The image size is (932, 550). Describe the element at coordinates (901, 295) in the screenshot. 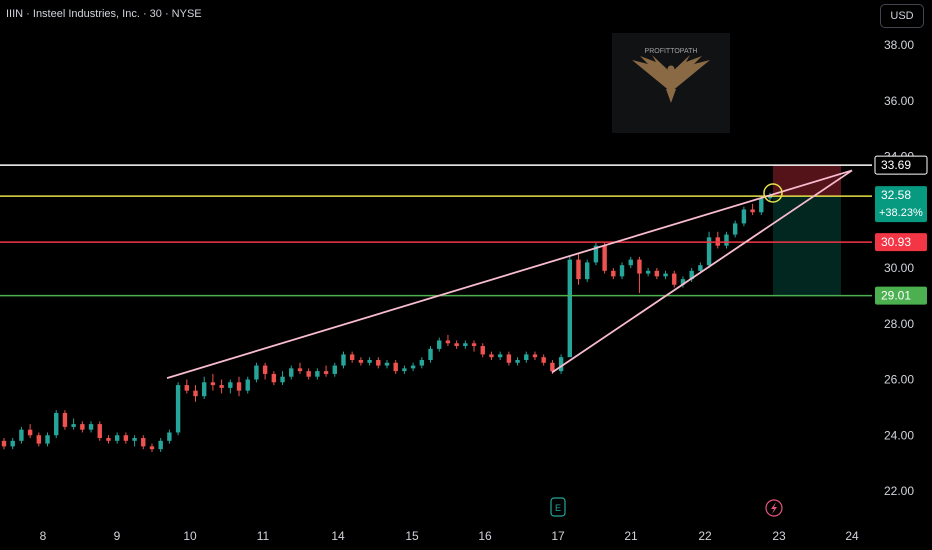

I see `price-label-target: 29.01` at that location.